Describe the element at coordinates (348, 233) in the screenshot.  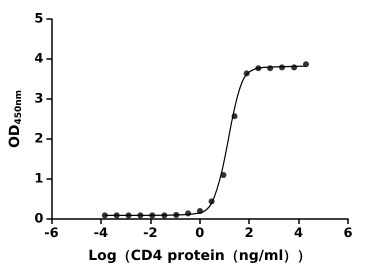
I see `x-tick-label: 6` at that location.